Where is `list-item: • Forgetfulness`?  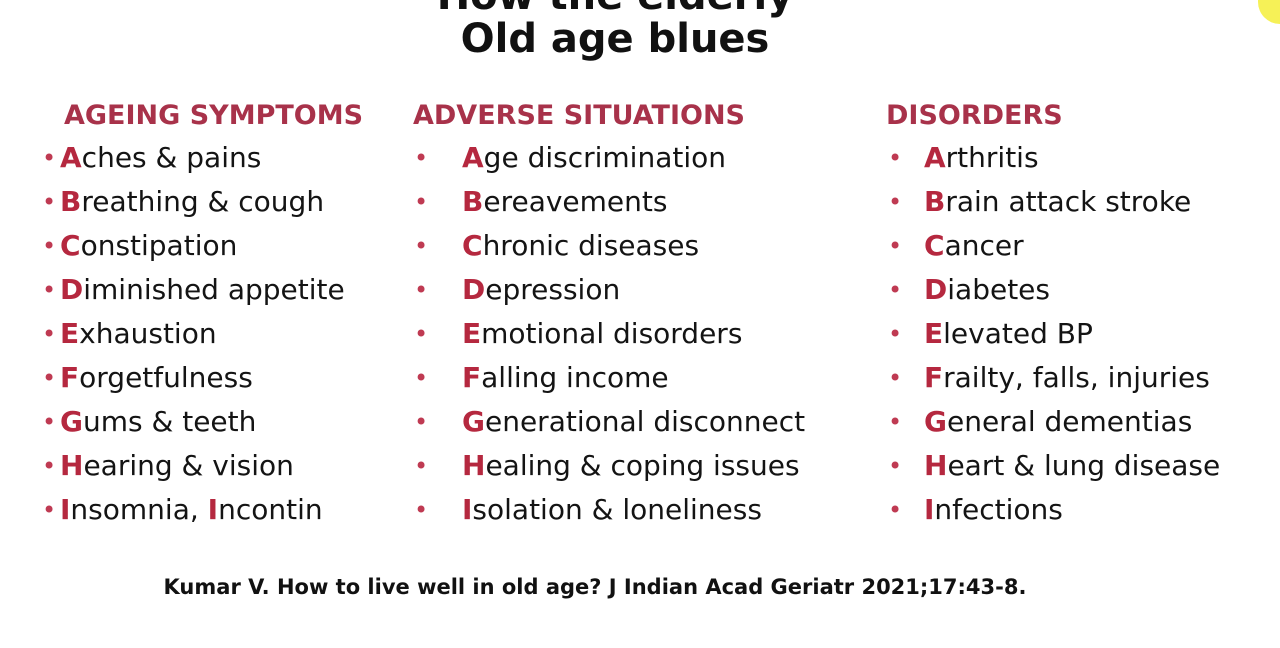 list-item: • Forgetfulness is located at coordinates (210, 378).